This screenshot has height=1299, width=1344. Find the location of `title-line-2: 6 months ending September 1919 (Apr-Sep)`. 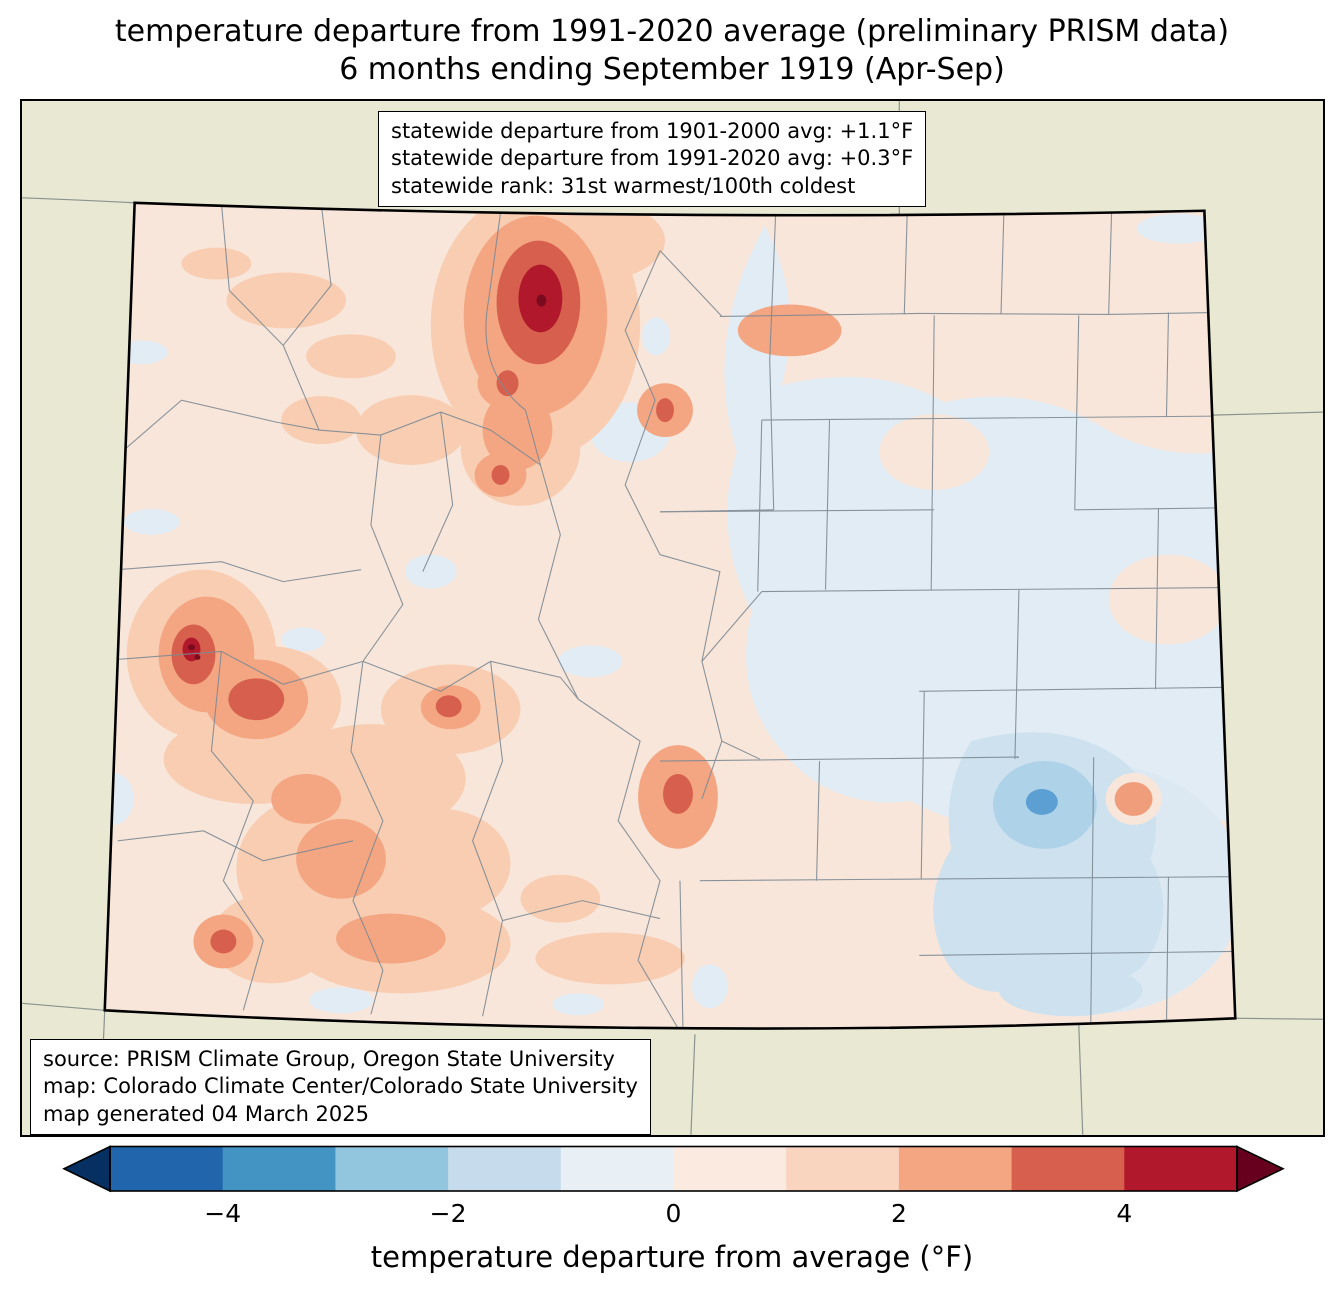

title-line-2: 6 months ending September 1919 (Apr-Sep) is located at coordinates (672, 69).